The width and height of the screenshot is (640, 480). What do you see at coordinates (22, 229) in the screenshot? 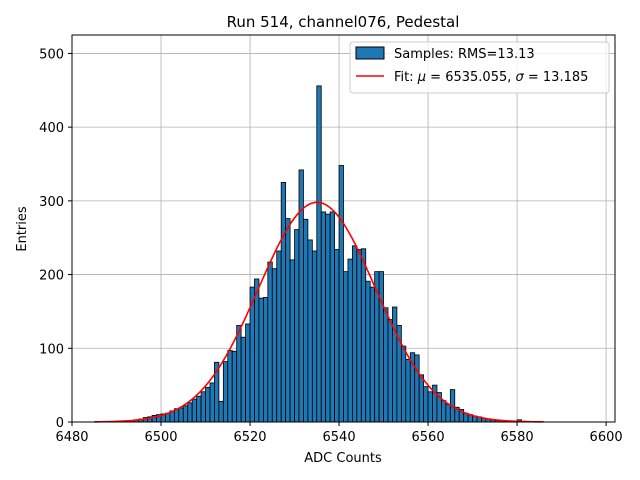
I see `y-axis-label: Entries` at bounding box center [22, 229].